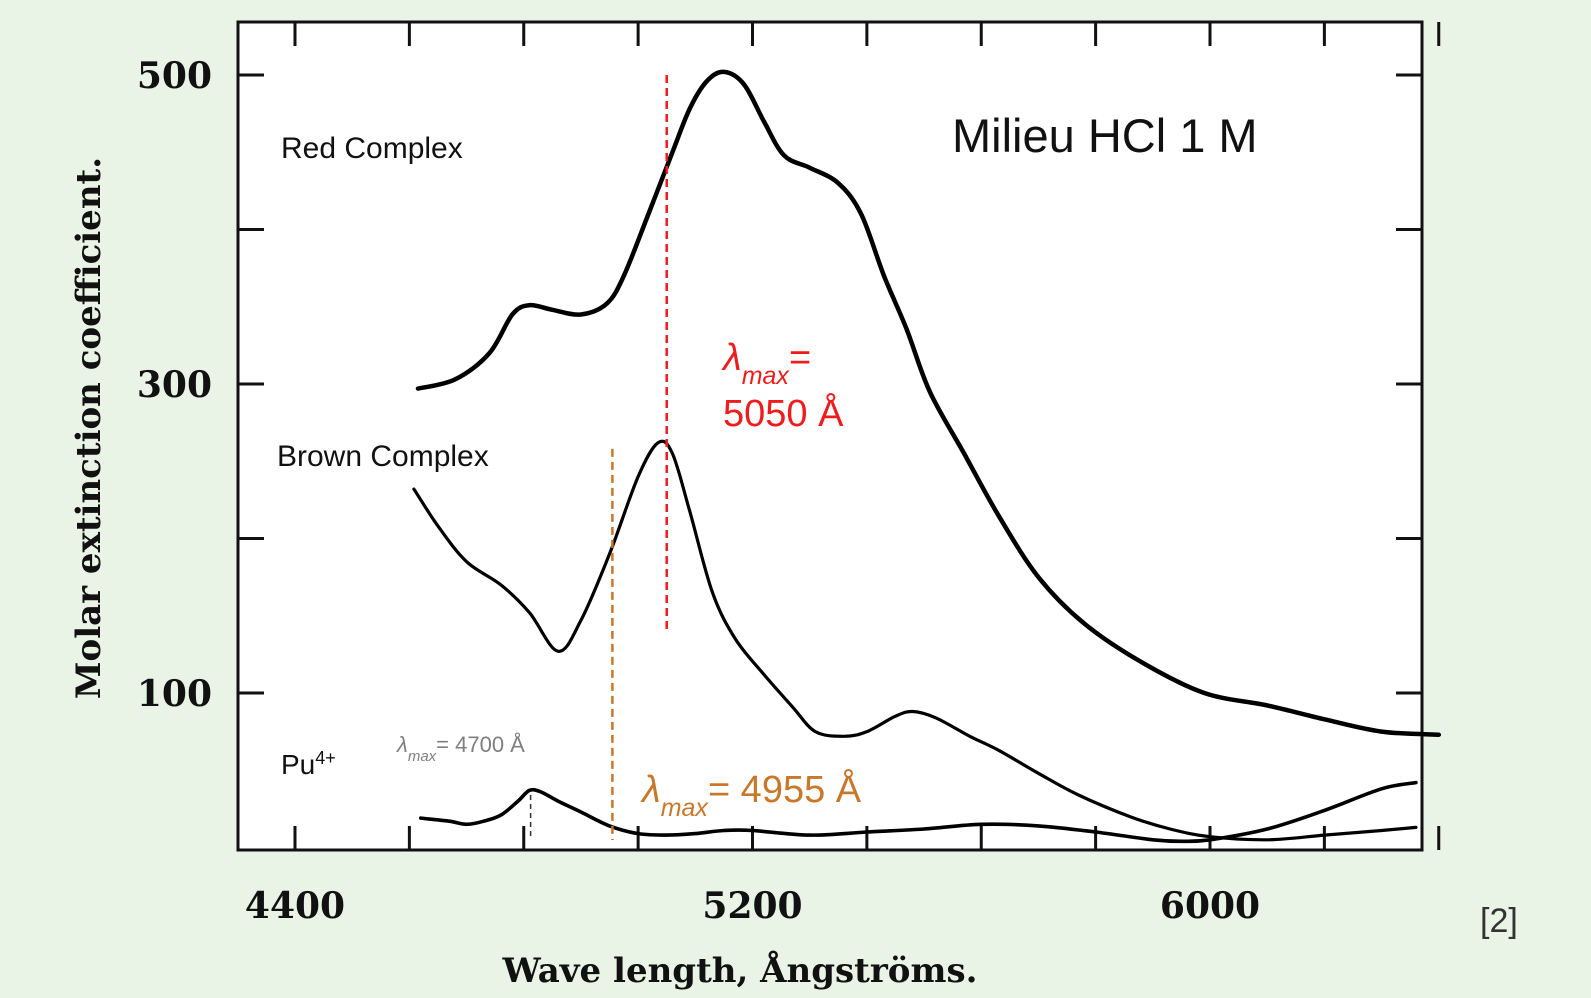 Image resolution: width=1591 pixels, height=998 pixels. What do you see at coordinates (752, 906) in the screenshot?
I see `x-tick-label: 5200` at bounding box center [752, 906].